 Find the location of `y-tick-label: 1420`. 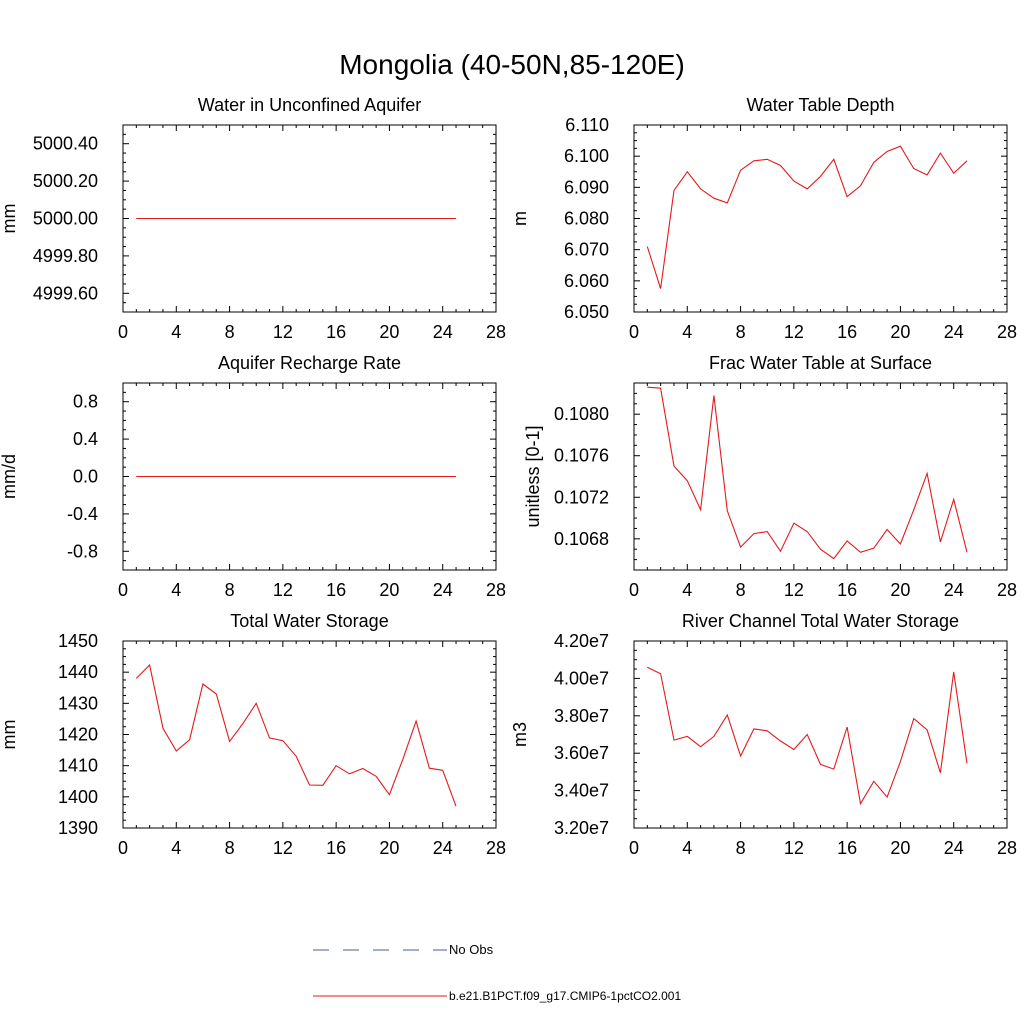

y-tick-label: 1420 is located at coordinates (78, 735).